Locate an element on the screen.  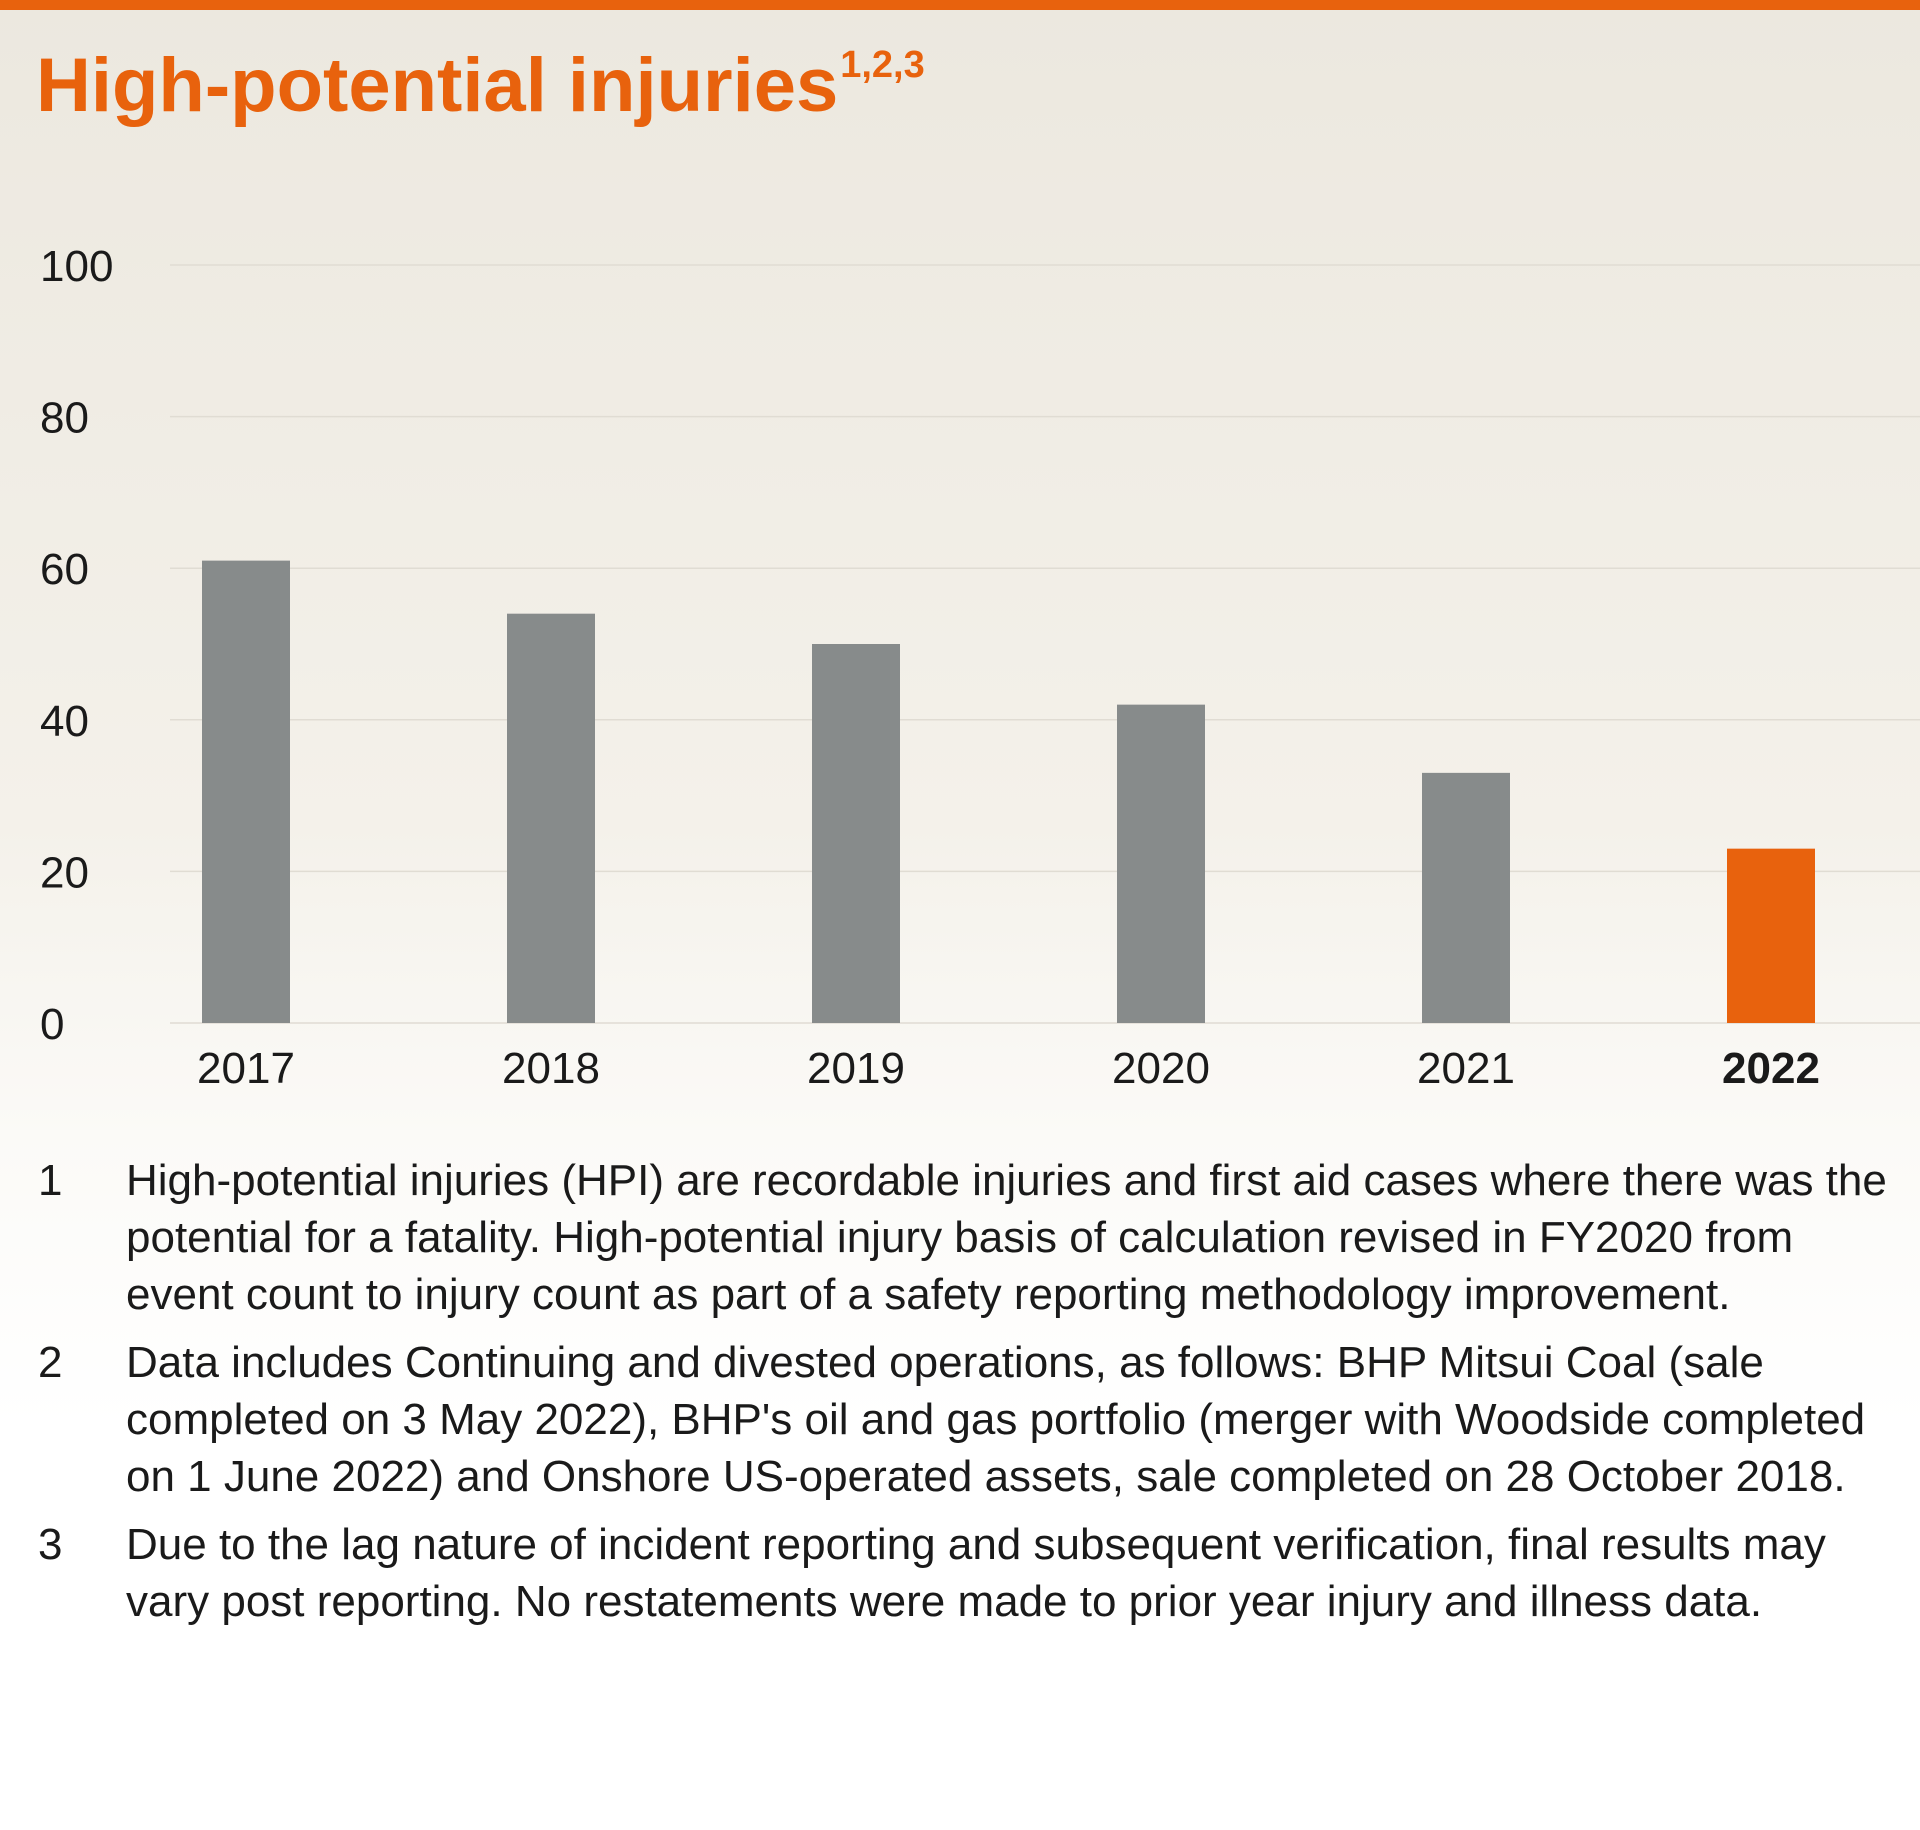
title-footnote-refs: 1,2,3 is located at coordinates (882, 65).